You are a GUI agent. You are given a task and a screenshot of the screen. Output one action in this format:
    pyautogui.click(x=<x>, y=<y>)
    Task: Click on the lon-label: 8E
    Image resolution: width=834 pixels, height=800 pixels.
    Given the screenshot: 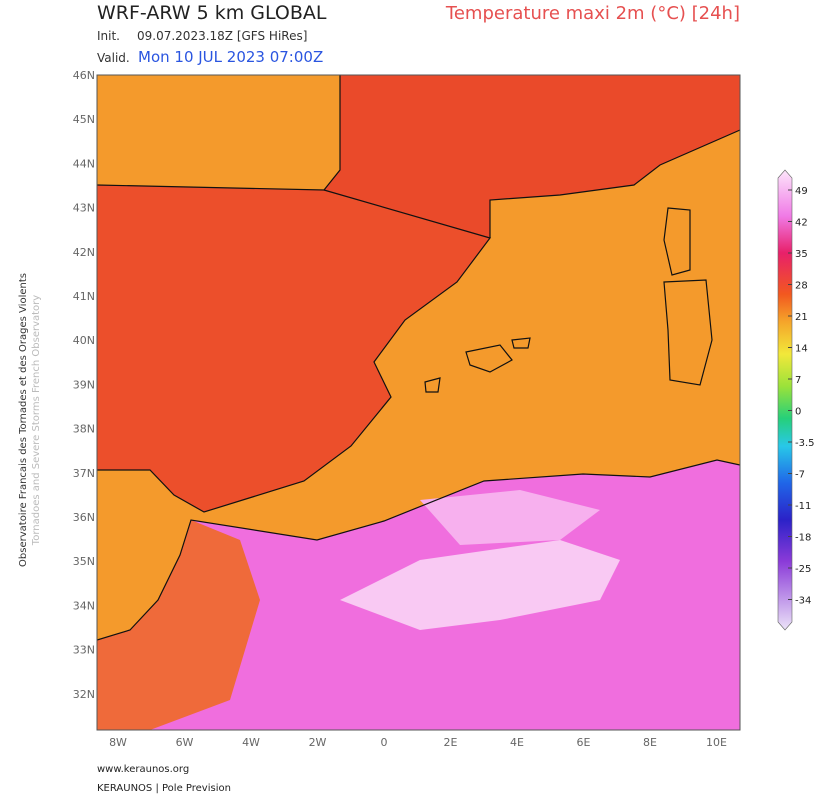 What is the action you would take?
    pyautogui.click(x=650, y=742)
    